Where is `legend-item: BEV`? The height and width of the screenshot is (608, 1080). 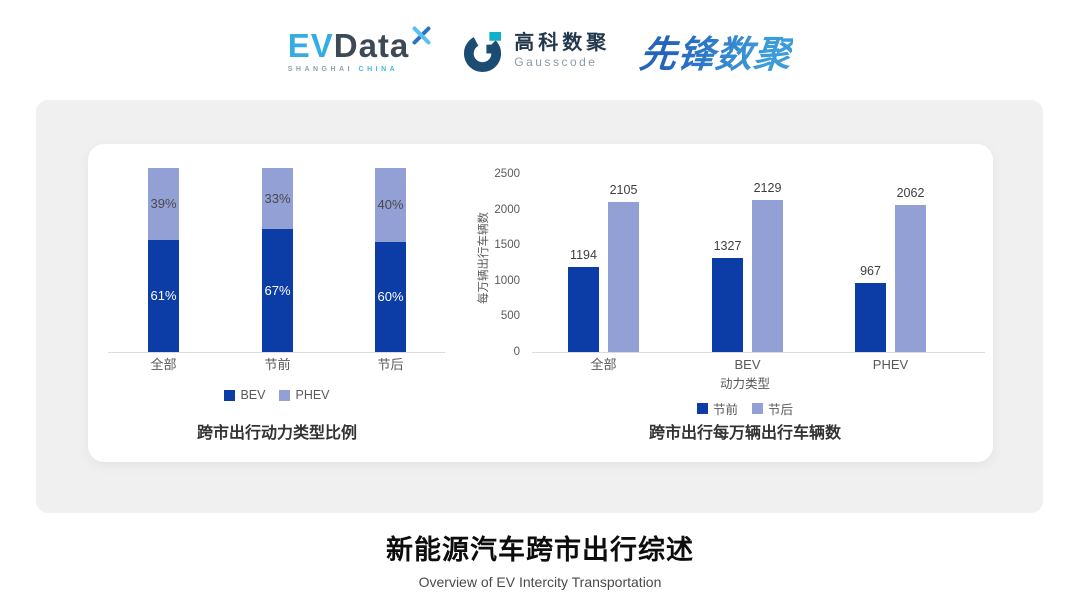
legend-item: BEV is located at coordinates (244, 395).